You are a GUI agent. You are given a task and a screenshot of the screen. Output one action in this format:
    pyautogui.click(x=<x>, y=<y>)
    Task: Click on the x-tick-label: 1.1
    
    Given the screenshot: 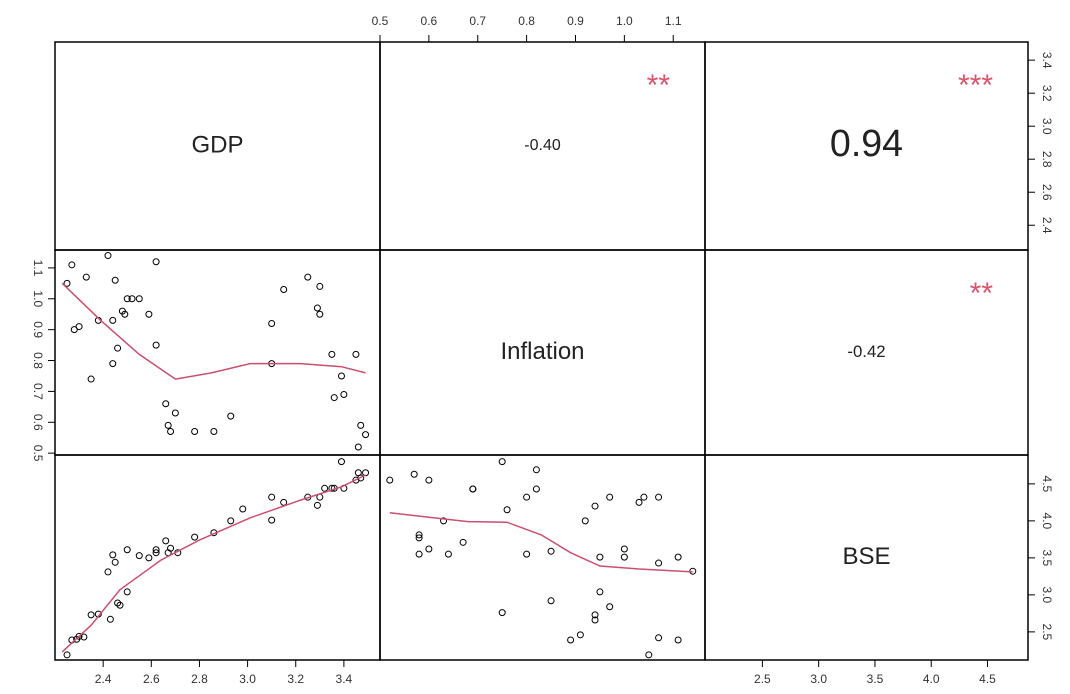 What is the action you would take?
    pyautogui.click(x=673, y=21)
    